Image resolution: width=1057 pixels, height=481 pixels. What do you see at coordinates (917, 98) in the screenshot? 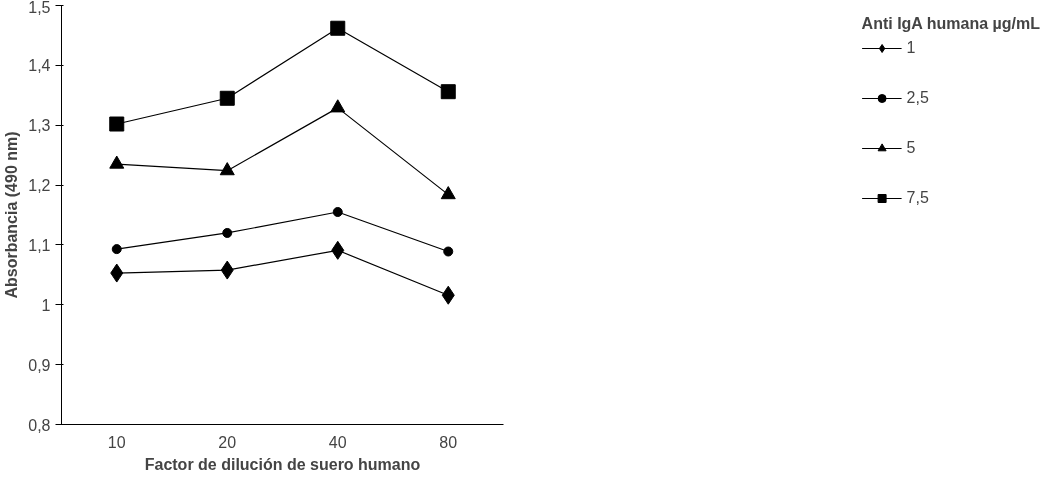
I see `legend-label: 2,5` at bounding box center [917, 98].